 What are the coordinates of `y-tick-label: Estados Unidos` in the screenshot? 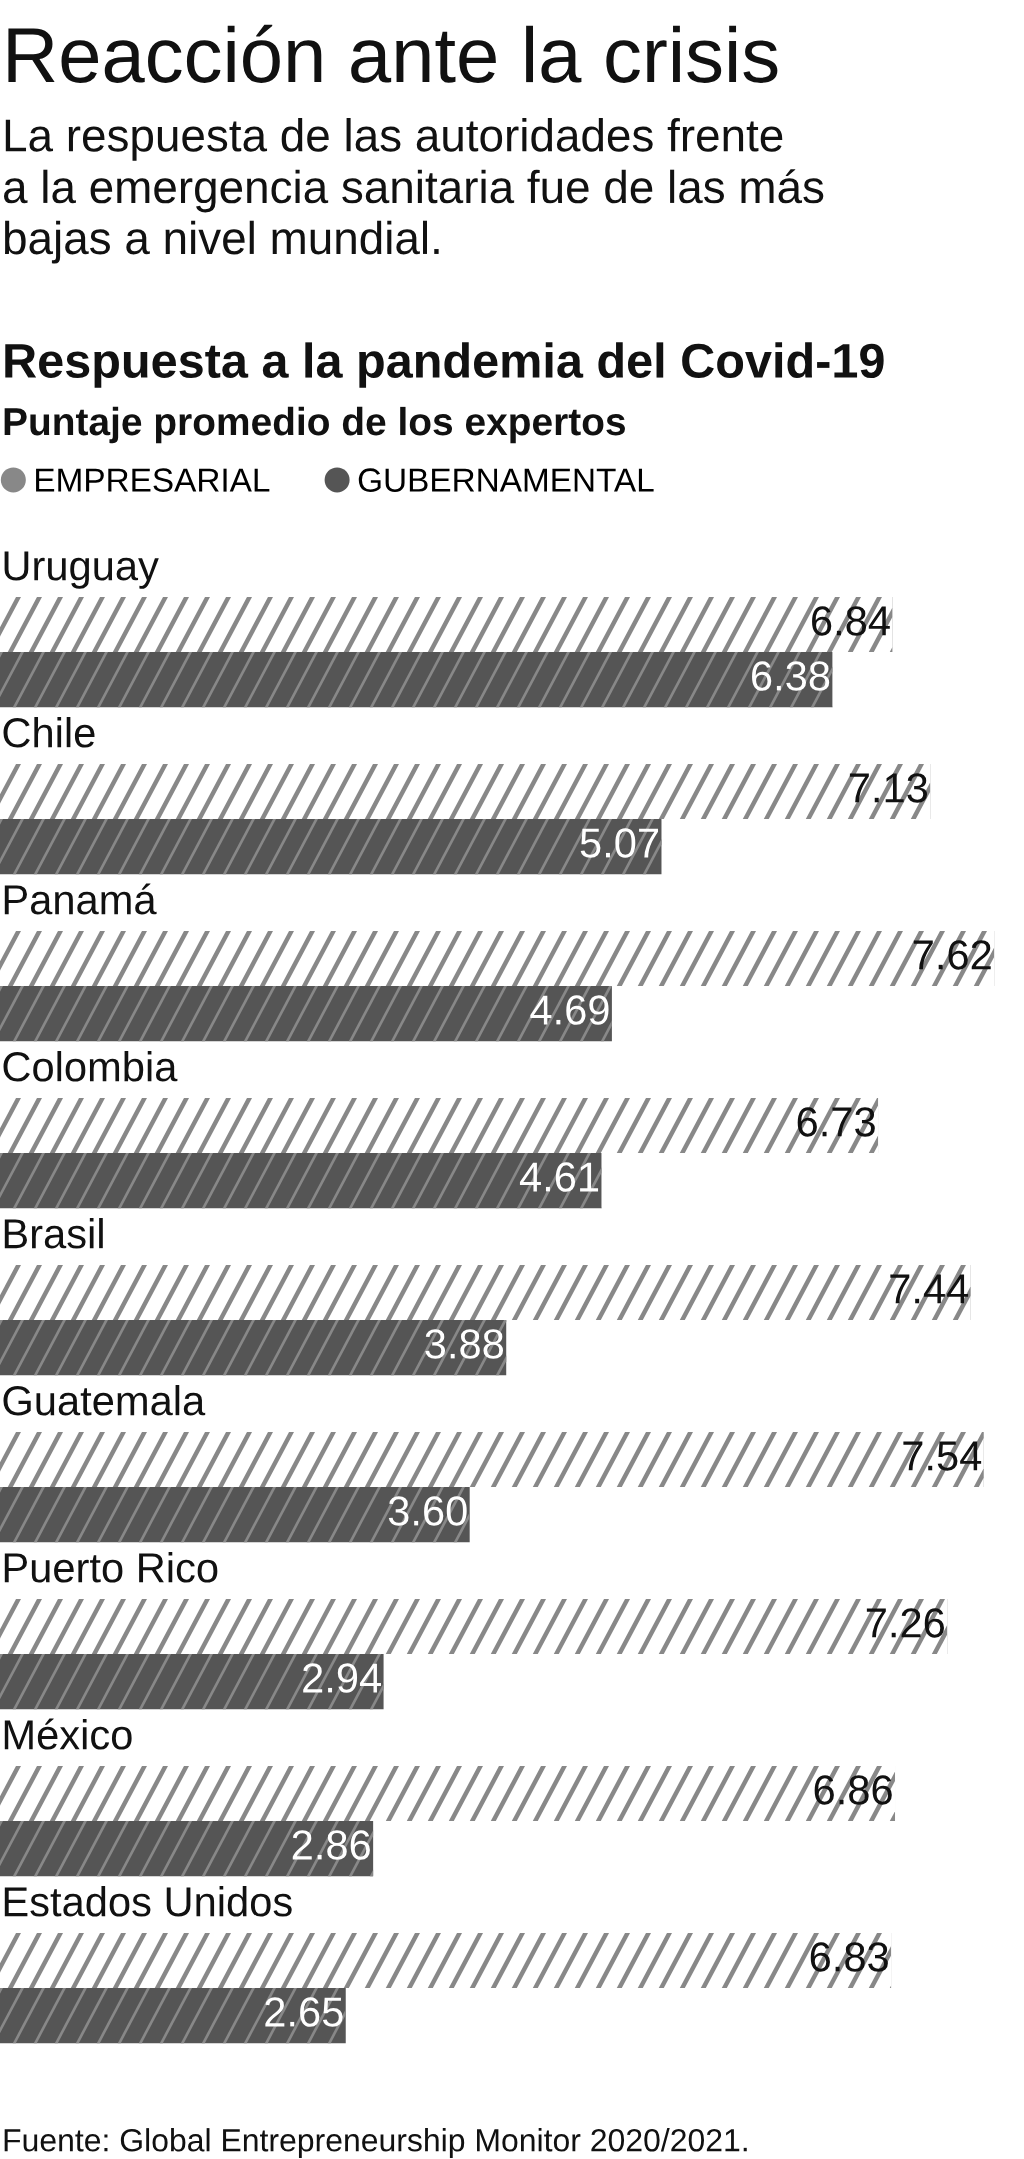 It's located at (148, 1901).